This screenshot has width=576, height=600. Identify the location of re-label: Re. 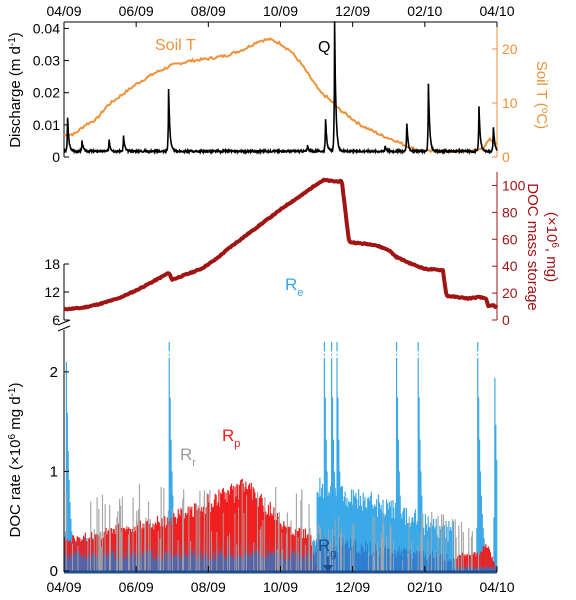
(294, 287).